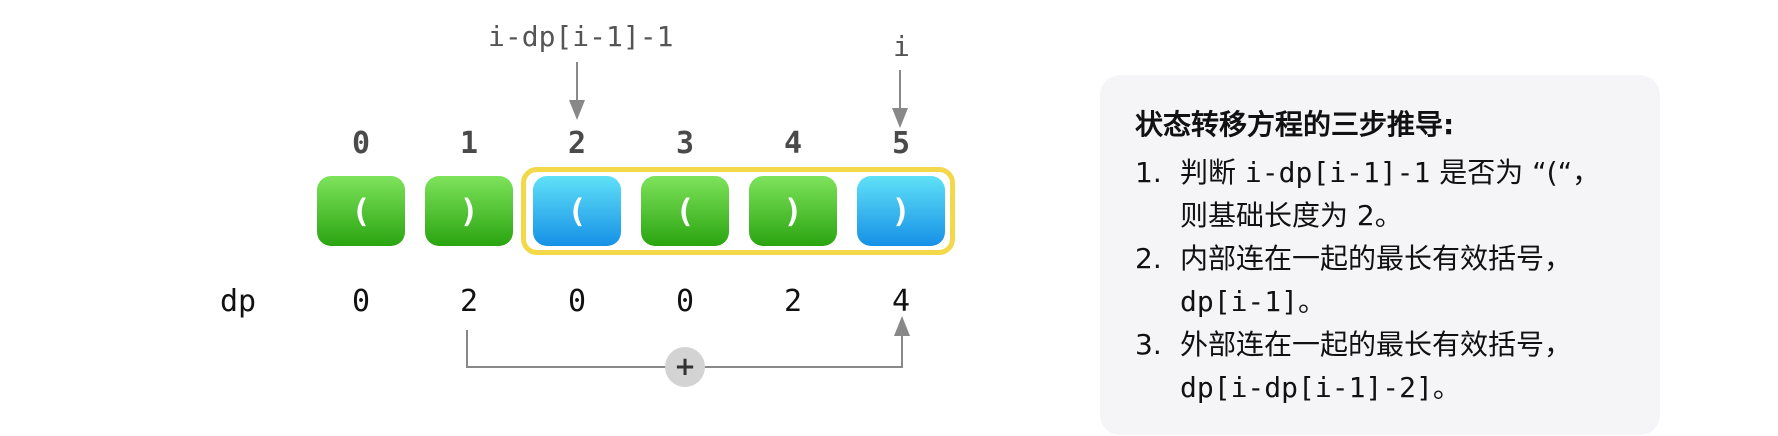 This screenshot has height=436, width=1778. Describe the element at coordinates (469, 211) in the screenshot. I see `paren-cell-1: )` at that location.